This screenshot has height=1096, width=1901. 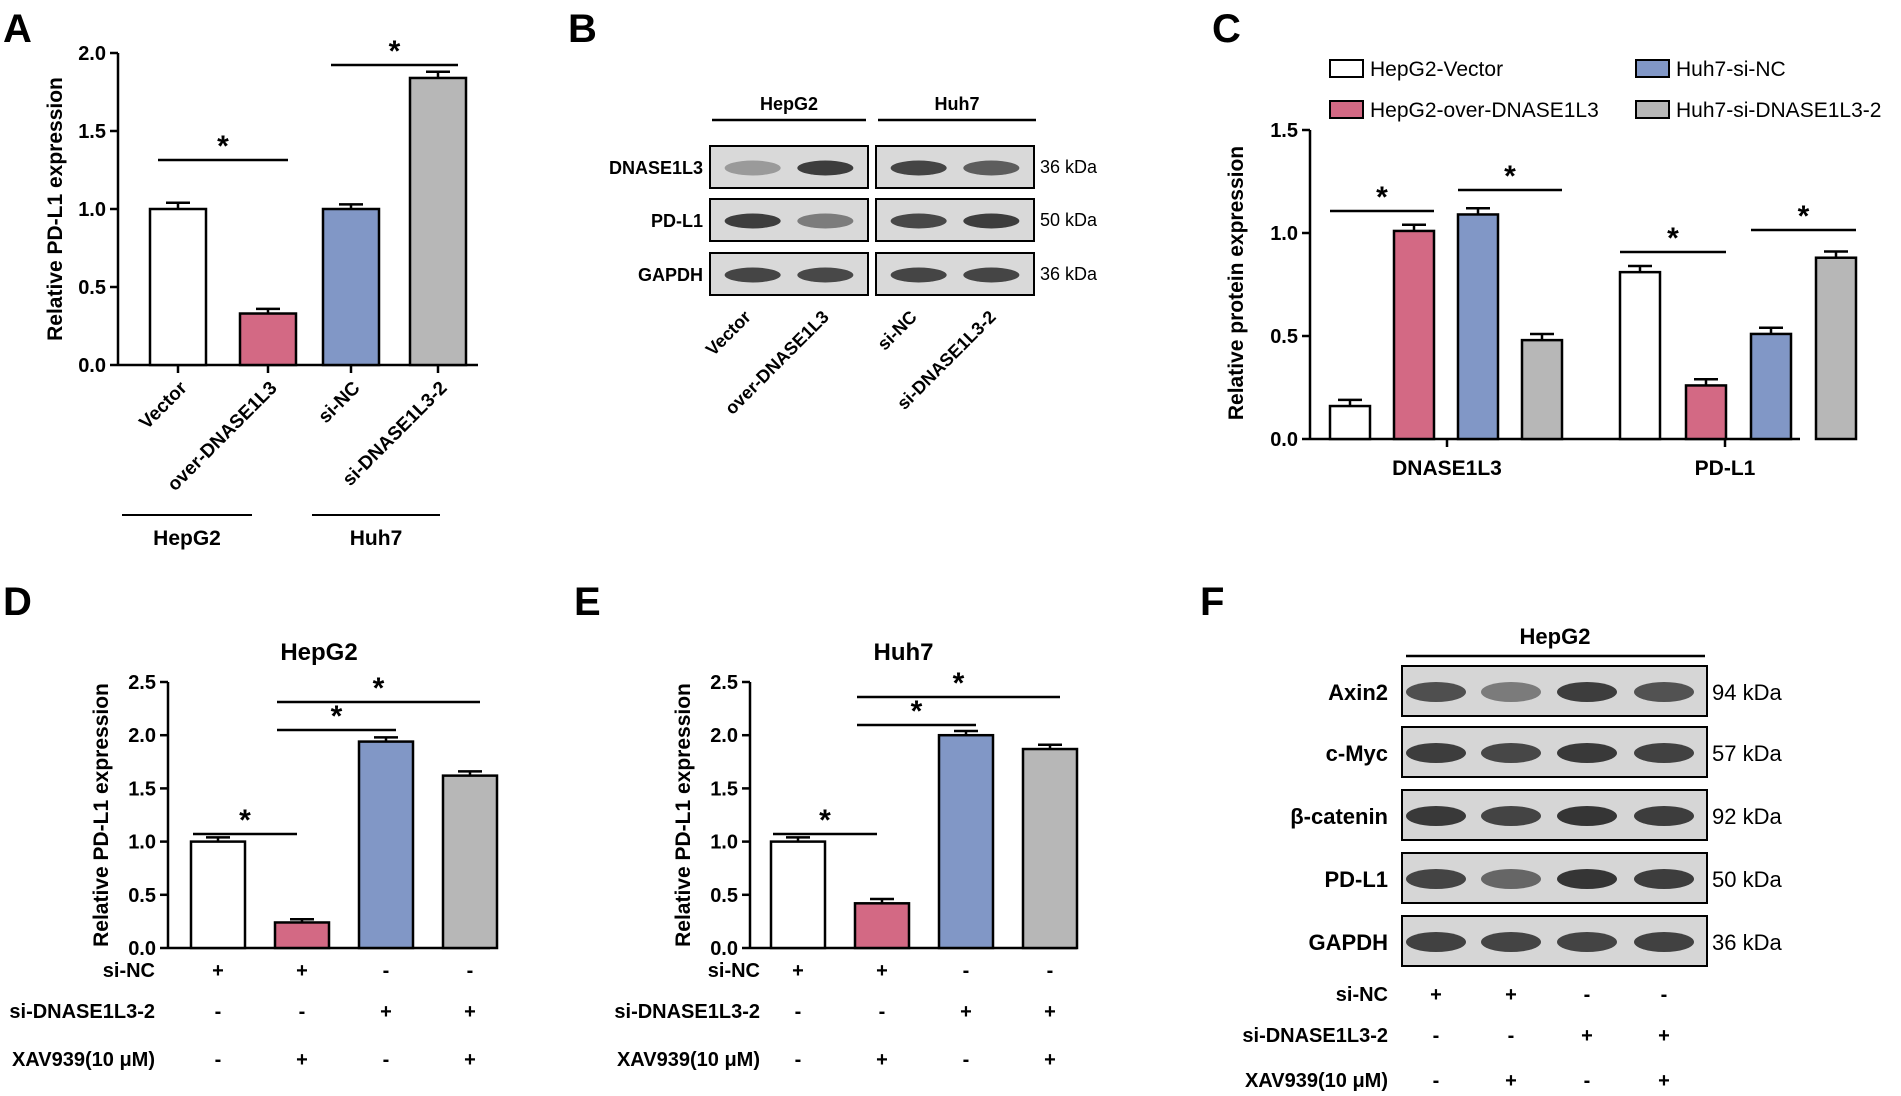 What do you see at coordinates (1778, 110) in the screenshot?
I see `legend-label: Huh7-si-DNASE1L3-2` at bounding box center [1778, 110].